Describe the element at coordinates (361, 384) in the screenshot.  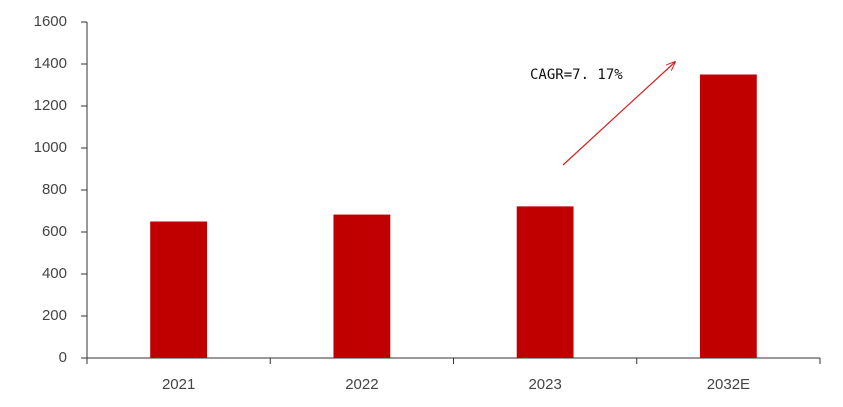
I see `x-tick-label: 2022` at that location.